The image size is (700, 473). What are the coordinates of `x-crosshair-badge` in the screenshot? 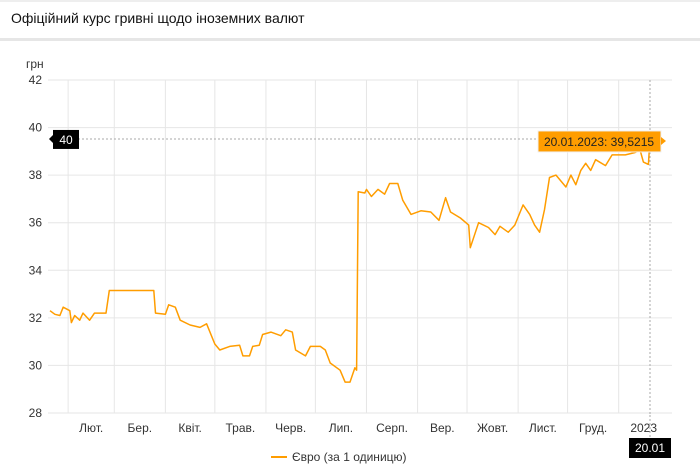 It's located at (650, 448).